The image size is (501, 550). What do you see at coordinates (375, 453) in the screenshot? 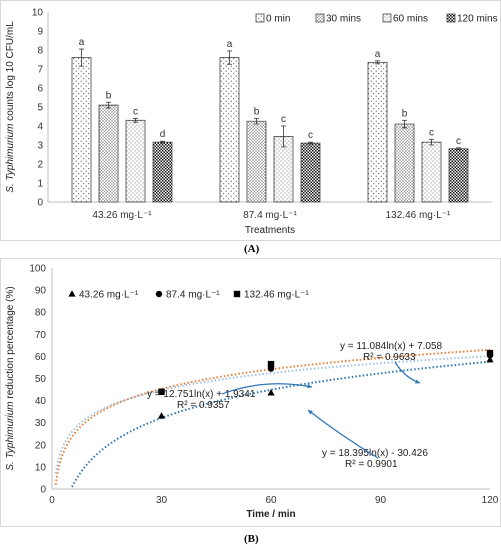
I see `trendline-equation: y = 18.395ln(x) - 30.426` at bounding box center [375, 453].